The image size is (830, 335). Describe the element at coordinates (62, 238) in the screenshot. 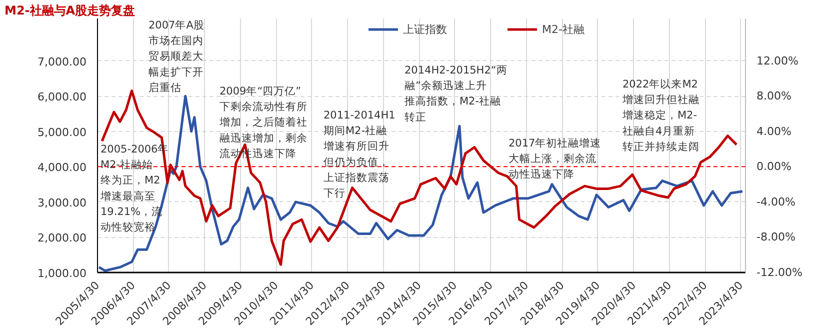

I see `y-tick-label: 2,000.00` at that location.